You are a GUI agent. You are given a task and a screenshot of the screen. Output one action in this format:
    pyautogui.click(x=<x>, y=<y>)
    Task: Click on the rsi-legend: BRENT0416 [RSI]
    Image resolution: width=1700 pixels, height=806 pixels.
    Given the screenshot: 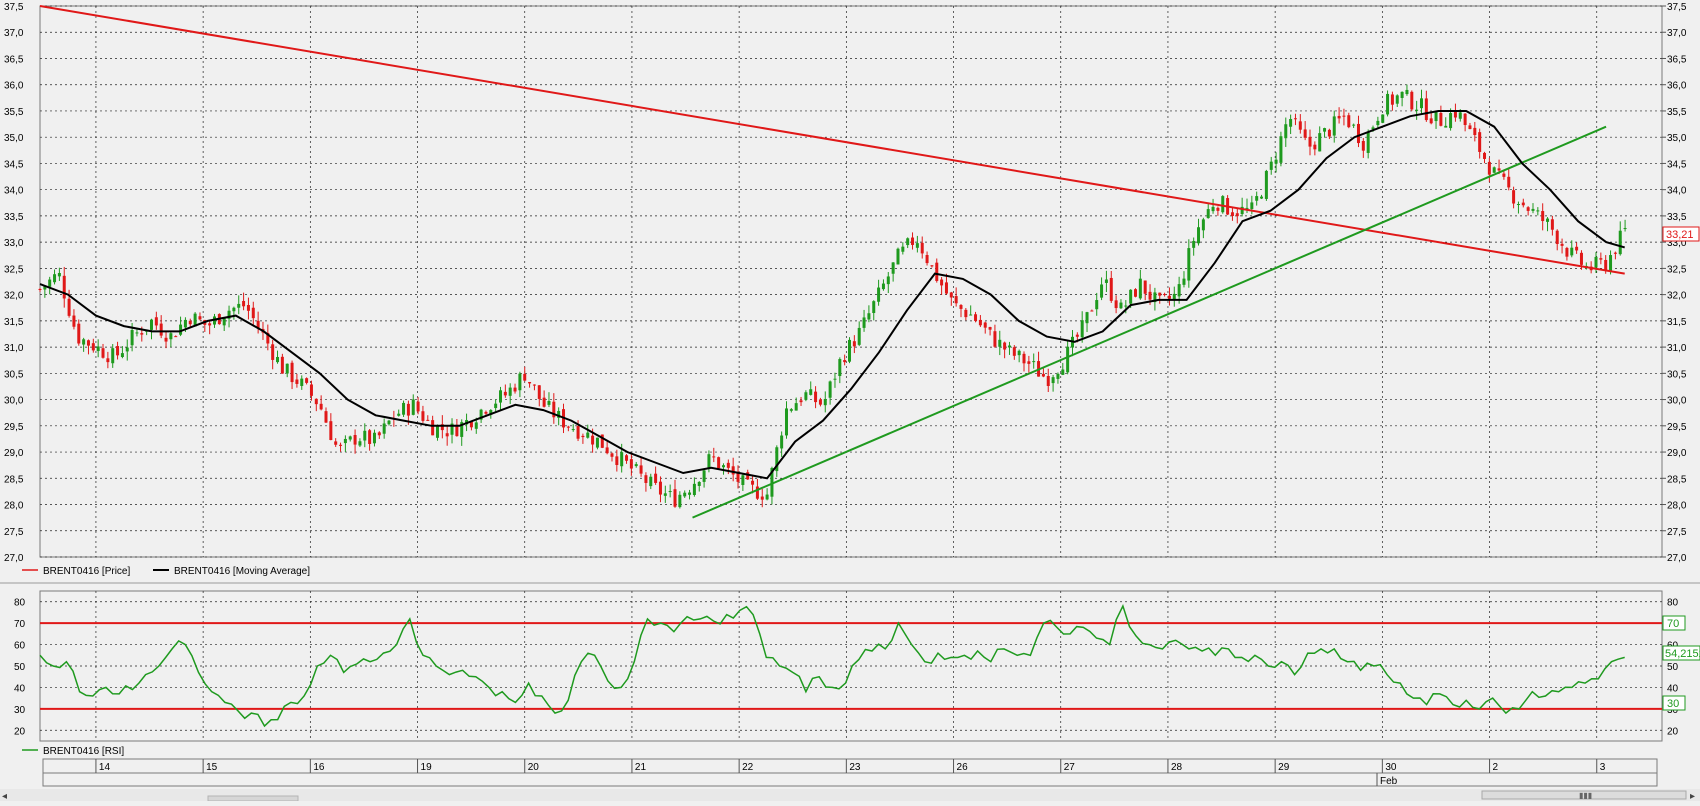 What is the action you would take?
    pyautogui.click(x=73, y=751)
    